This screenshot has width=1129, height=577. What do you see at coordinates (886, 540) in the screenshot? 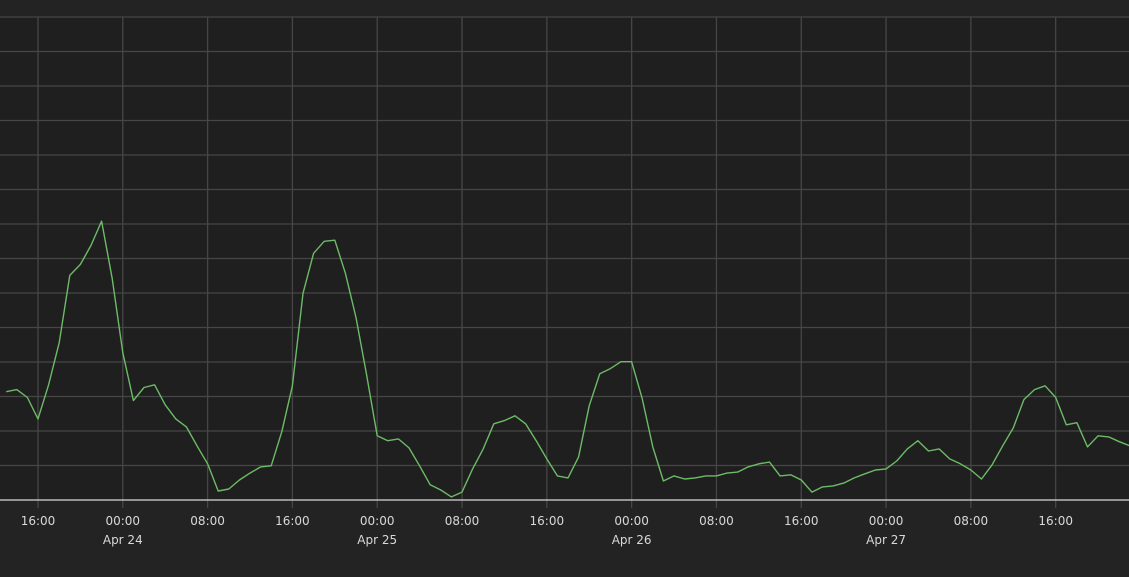
I see `x-date-label: Apr 27` at bounding box center [886, 540].